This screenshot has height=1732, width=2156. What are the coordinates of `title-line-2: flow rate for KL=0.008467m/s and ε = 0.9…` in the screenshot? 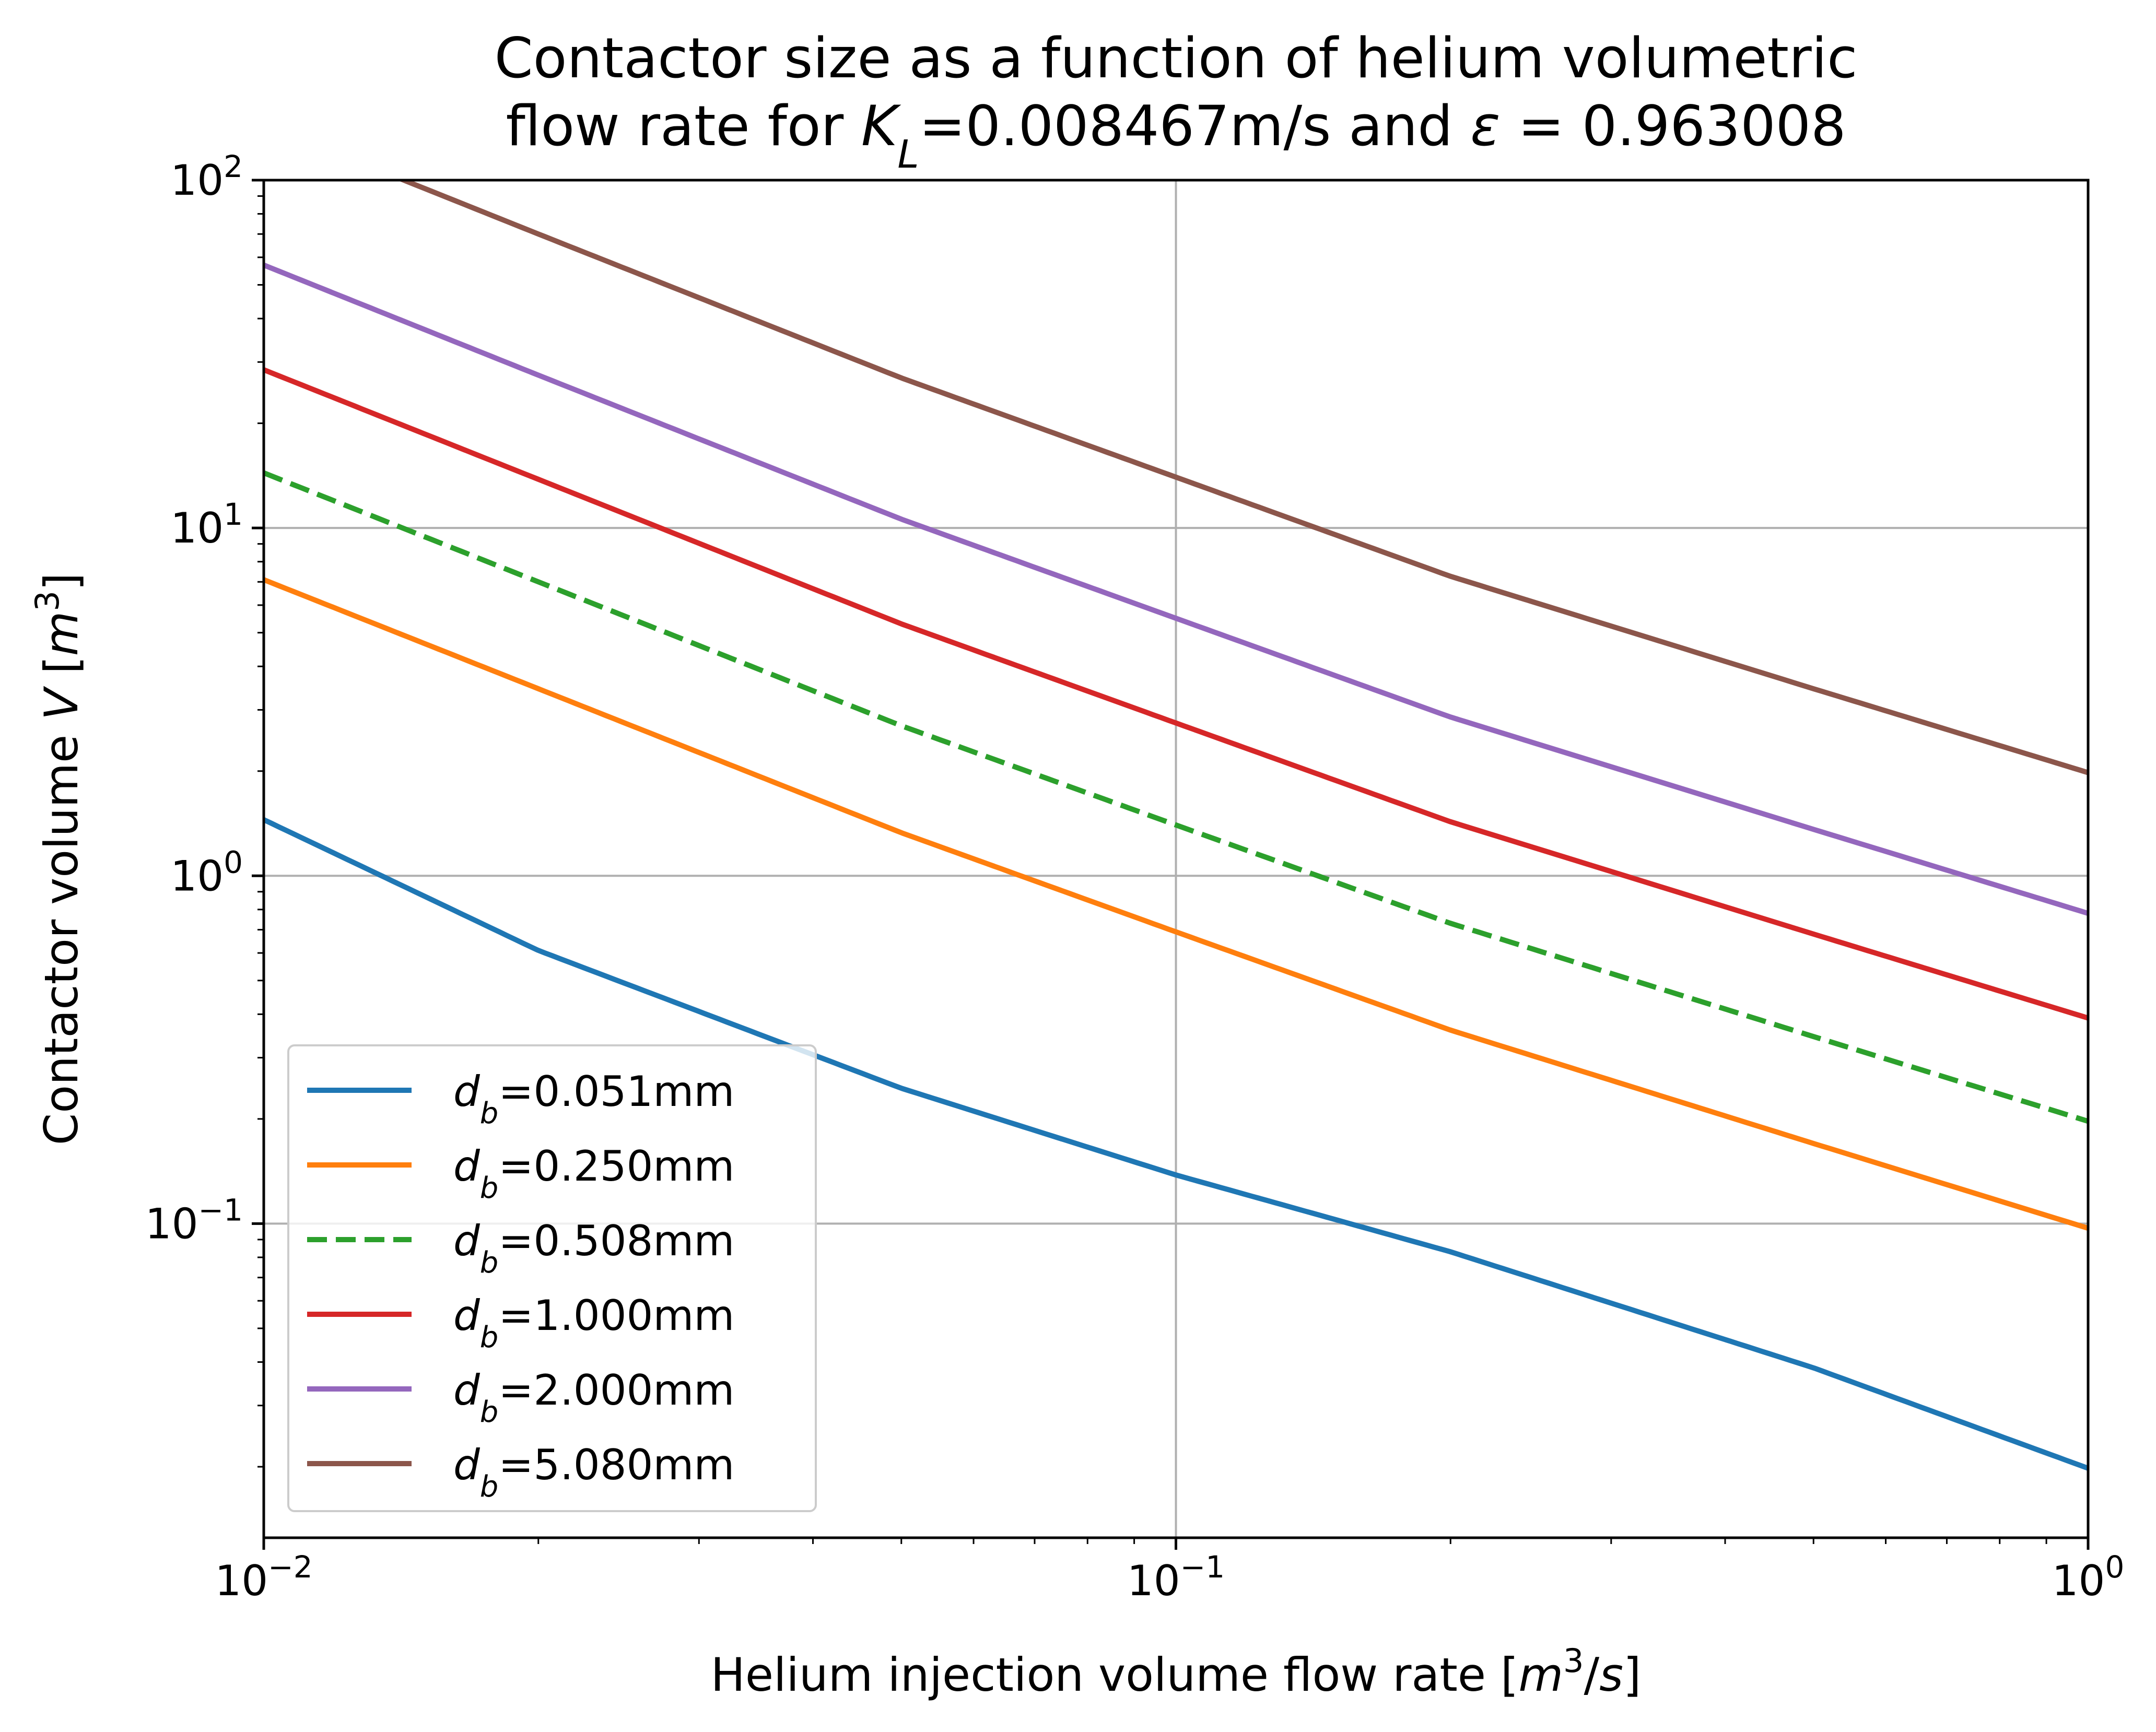 It's located at (1176, 135).